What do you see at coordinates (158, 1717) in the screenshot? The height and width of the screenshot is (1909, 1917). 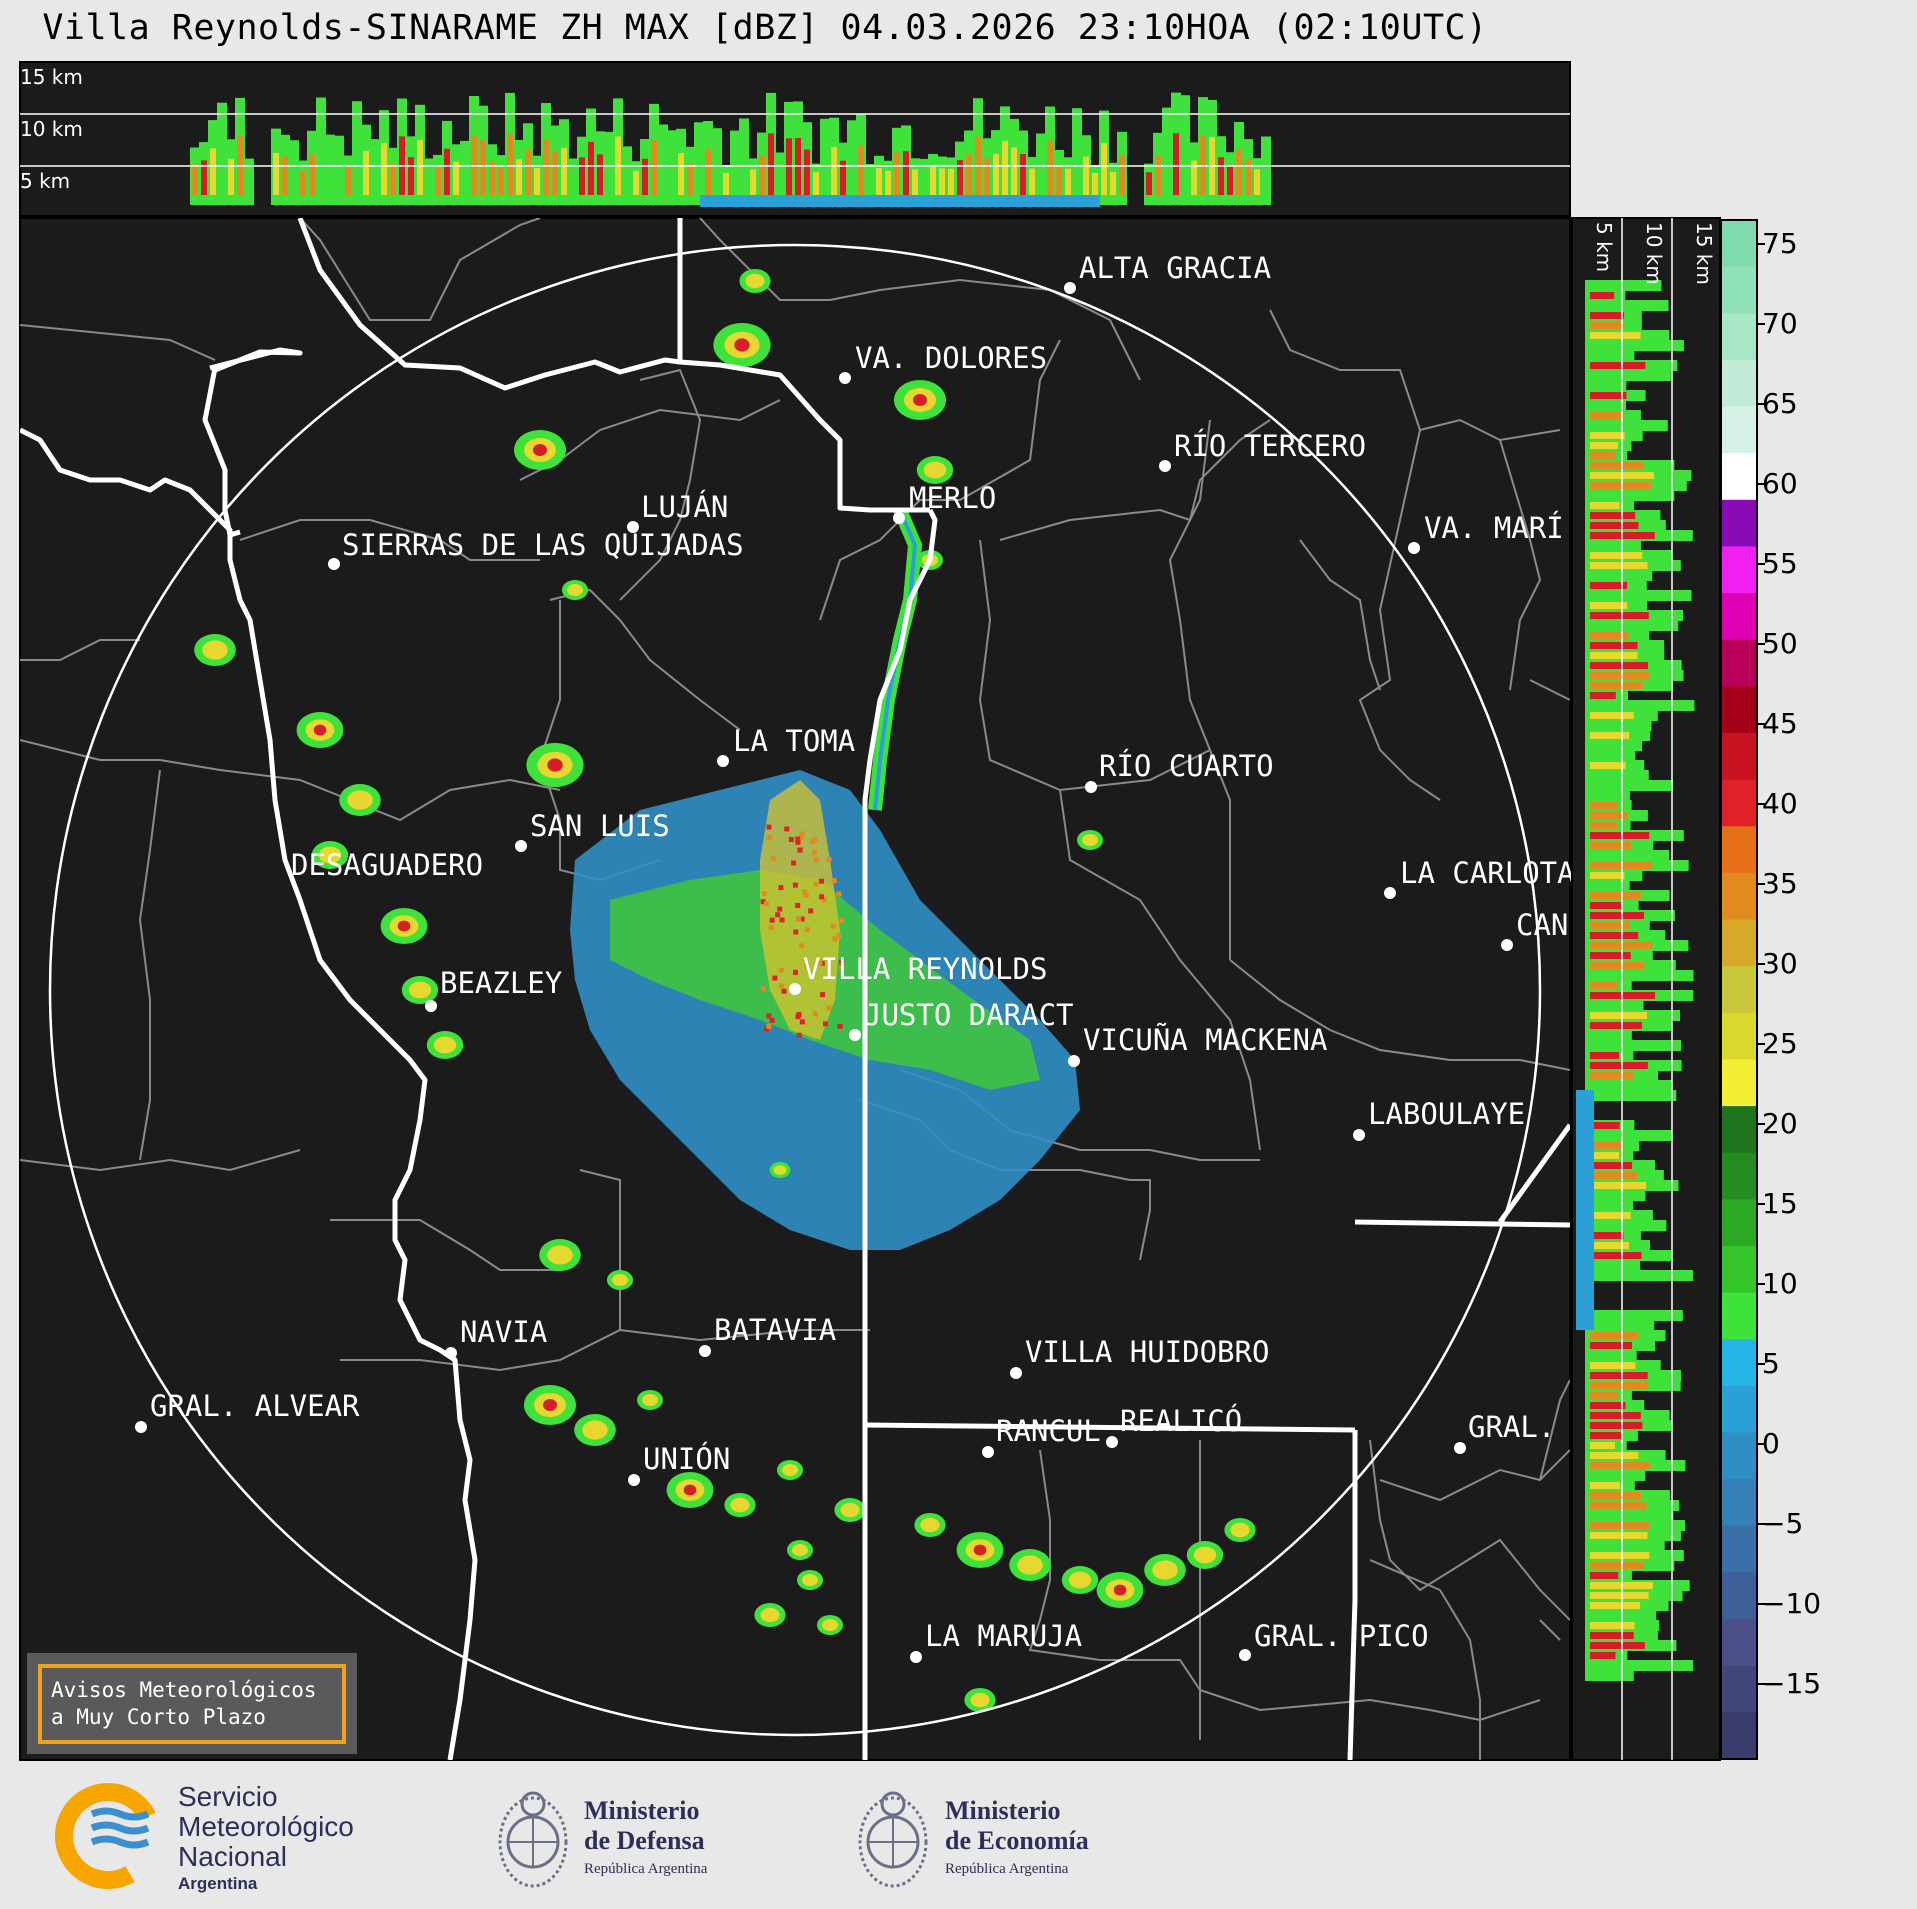 I see `warning-box-line2: a Muy Corto Plazo` at bounding box center [158, 1717].